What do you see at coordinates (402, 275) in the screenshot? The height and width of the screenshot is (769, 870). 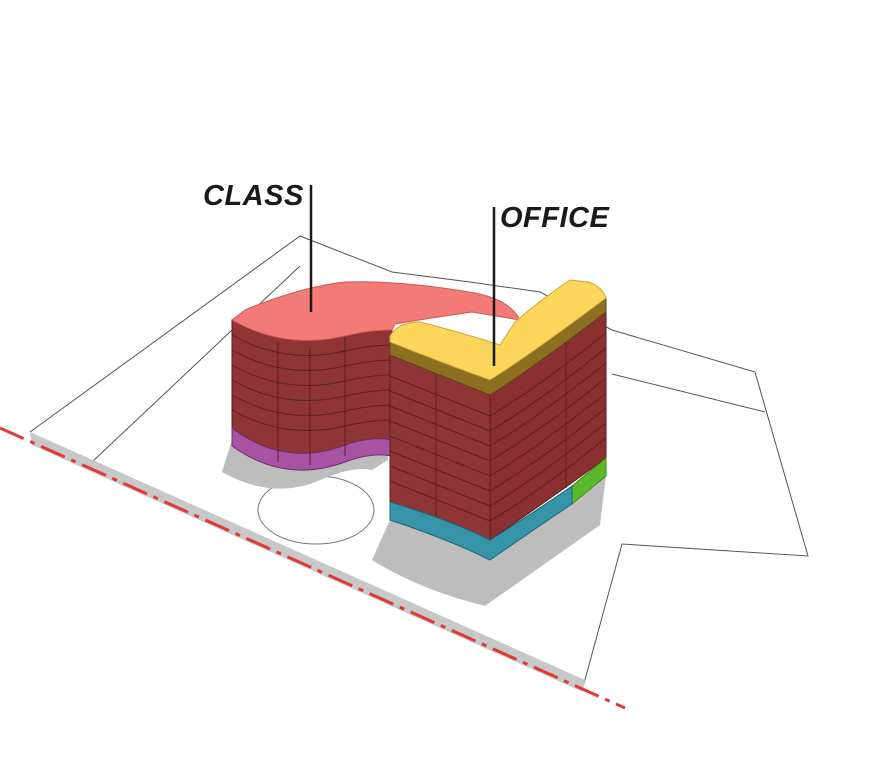 I see `leader-lines` at bounding box center [402, 275].